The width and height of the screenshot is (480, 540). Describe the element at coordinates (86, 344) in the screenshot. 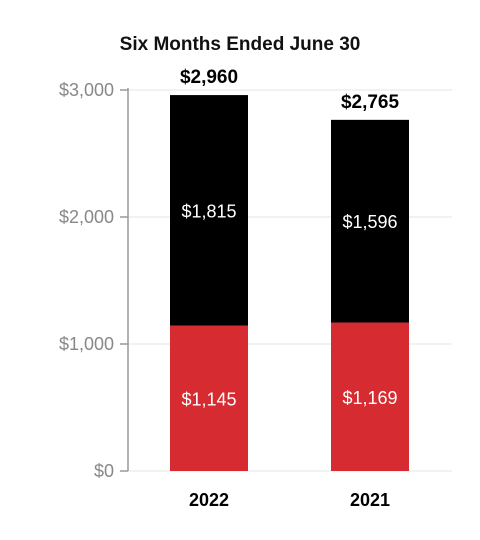

I see `y-tick-label: $1,000` at that location.